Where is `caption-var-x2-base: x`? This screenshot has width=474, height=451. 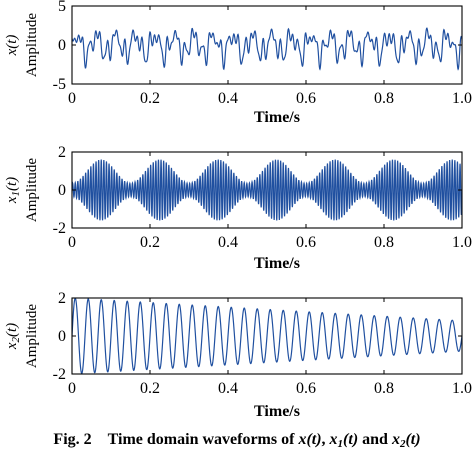
caption-var-x2-base: x is located at coordinates (395, 439).